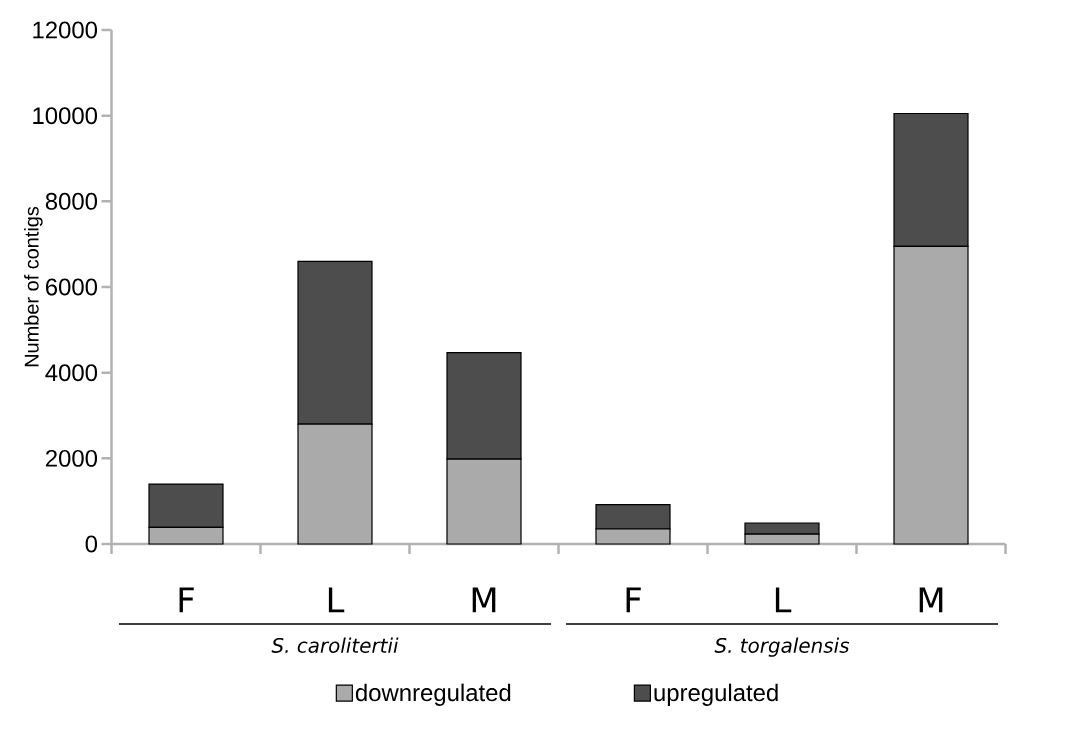  I want to click on y-tick-label: 6000, so click(72, 287).